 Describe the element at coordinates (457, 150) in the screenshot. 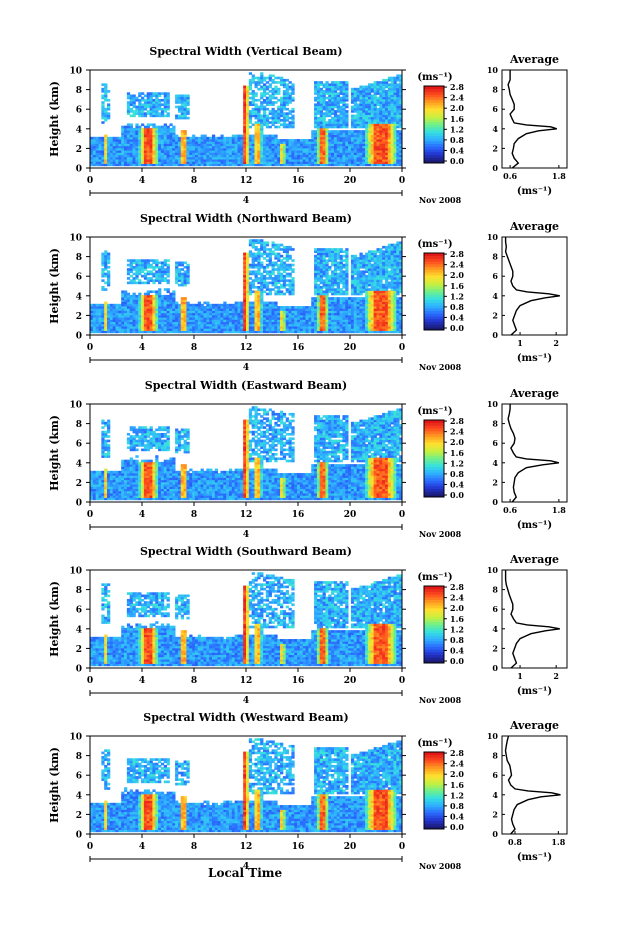

I see `colorbar-tick-label: 0.4` at that location.